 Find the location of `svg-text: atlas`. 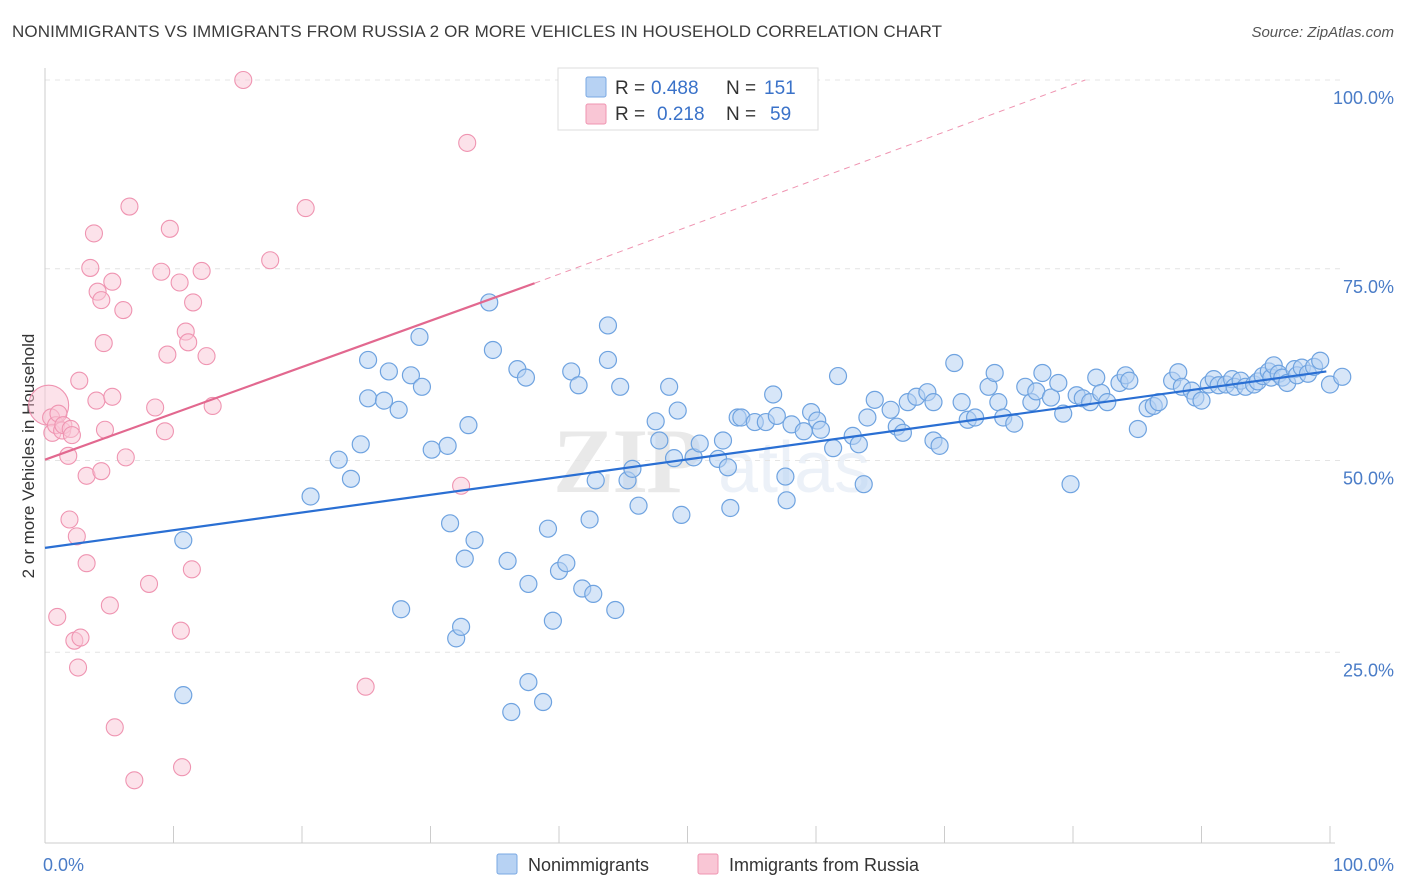

svg-text: atlas is located at coordinates (794, 468).